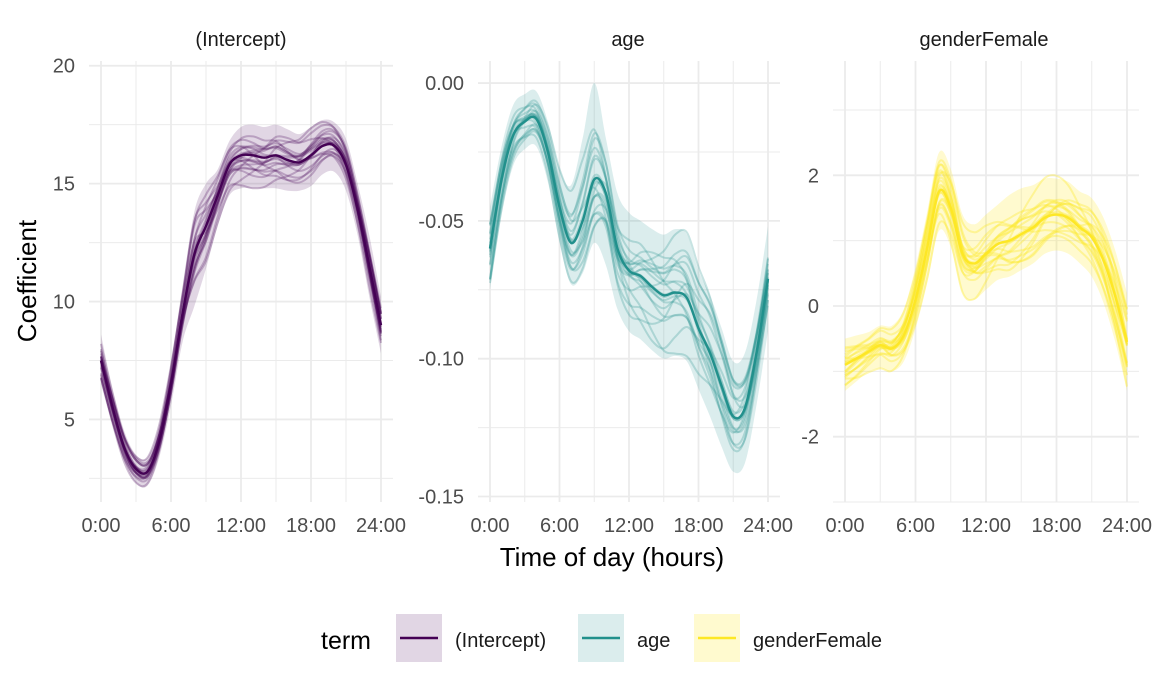 The width and height of the screenshot is (1152, 696). Describe the element at coordinates (240, 40) in the screenshot. I see `facet-title: (Intercept)` at that location.